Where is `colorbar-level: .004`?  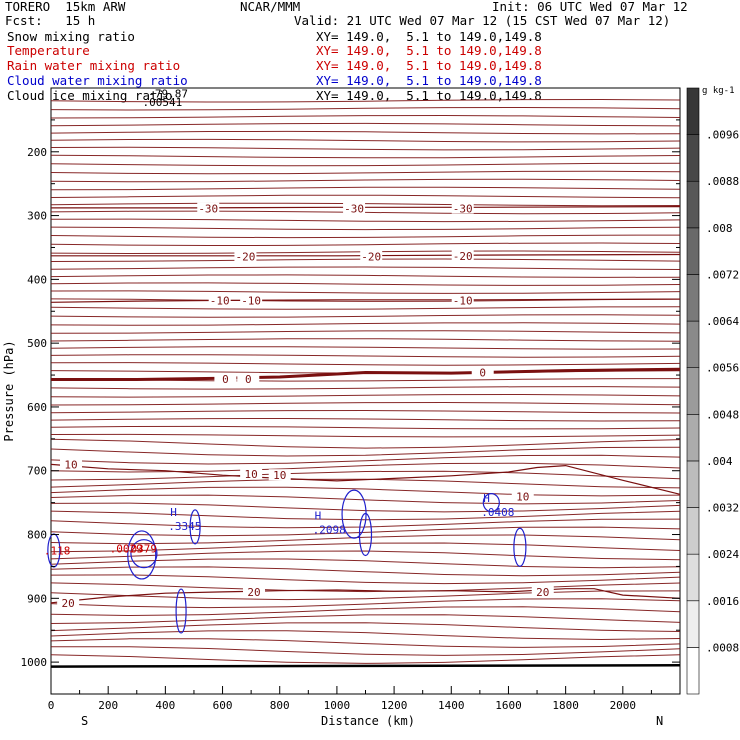 colorbar-level: .004 is located at coordinates (719, 461).